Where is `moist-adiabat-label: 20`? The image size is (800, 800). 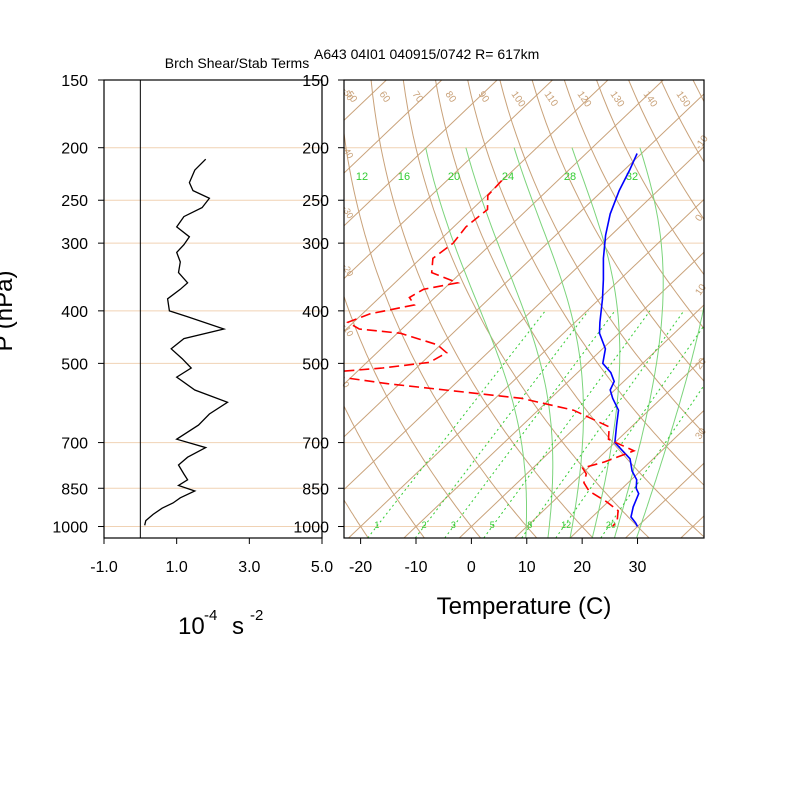
moist-adiabat-label: 20 is located at coordinates (454, 177).